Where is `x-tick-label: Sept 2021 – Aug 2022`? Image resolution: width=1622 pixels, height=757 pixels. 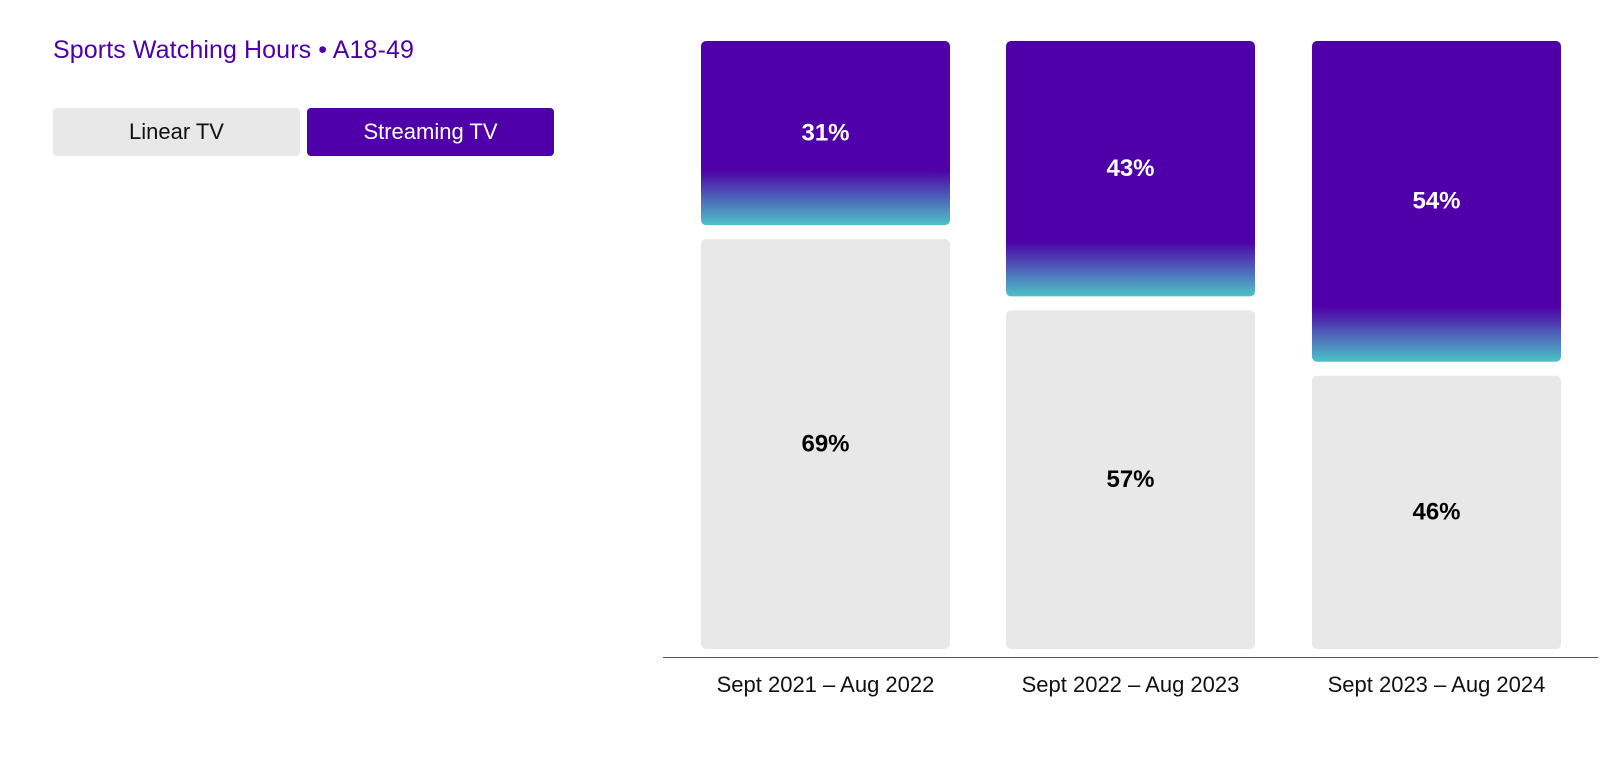 x-tick-label: Sept 2021 – Aug 2022 is located at coordinates (826, 684).